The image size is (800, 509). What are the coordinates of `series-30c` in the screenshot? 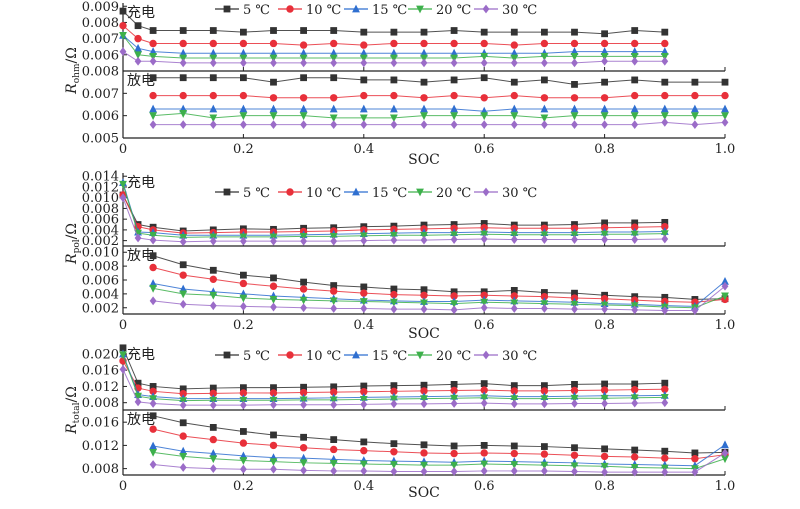 It's located at (439, 123).